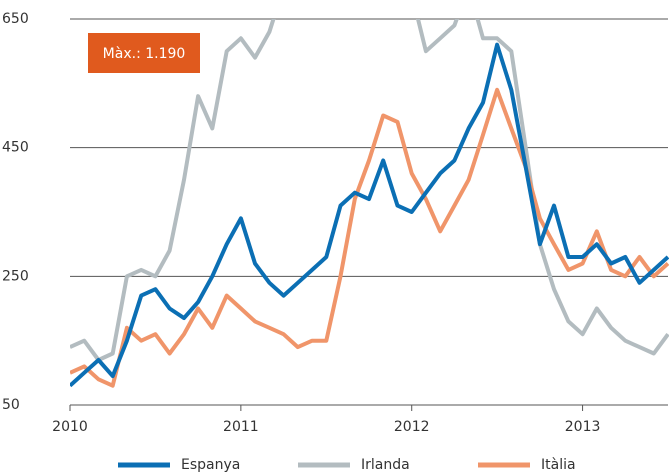 The image size is (669, 474). Describe the element at coordinates (210, 465) in the screenshot. I see `legend-label: Espanya` at that location.